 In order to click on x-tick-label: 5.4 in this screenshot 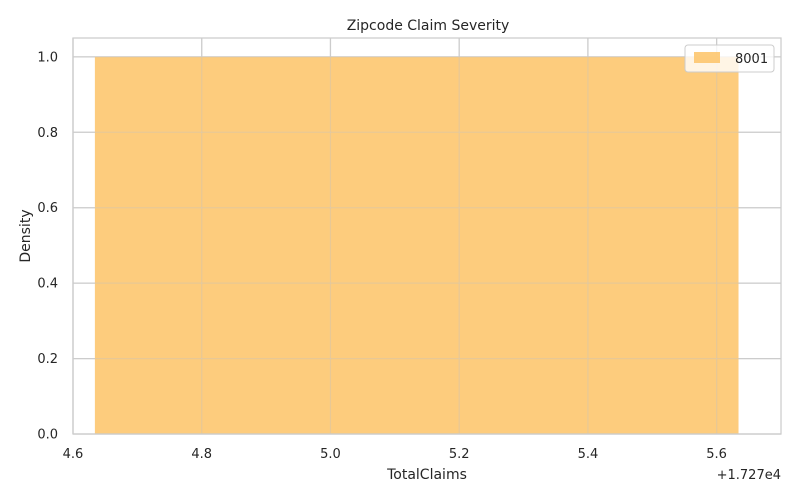, I will do `click(588, 454)`.